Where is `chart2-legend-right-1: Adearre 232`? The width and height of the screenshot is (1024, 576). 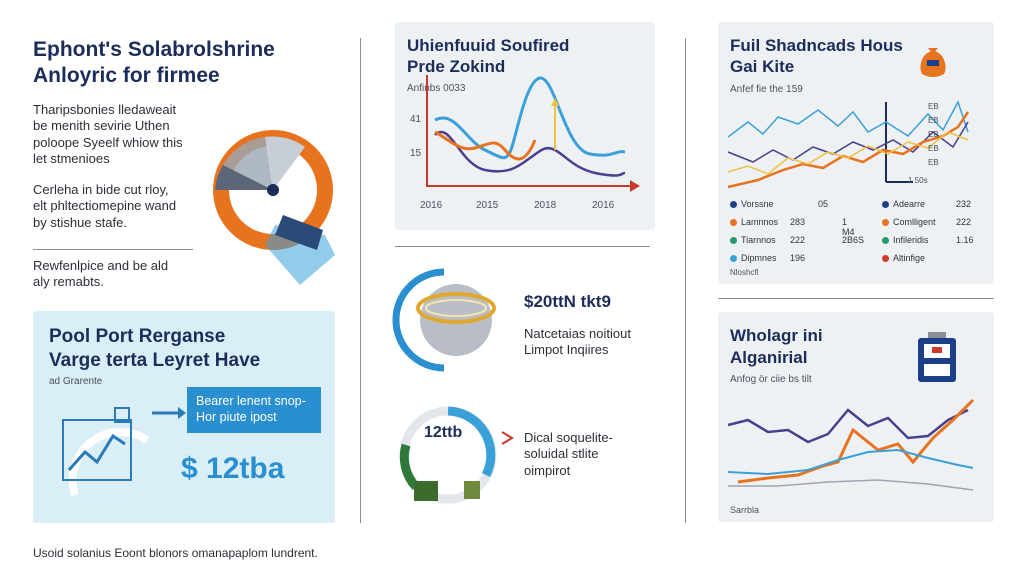
chart2-legend-right-1: Adearre 232 is located at coordinates (926, 204).